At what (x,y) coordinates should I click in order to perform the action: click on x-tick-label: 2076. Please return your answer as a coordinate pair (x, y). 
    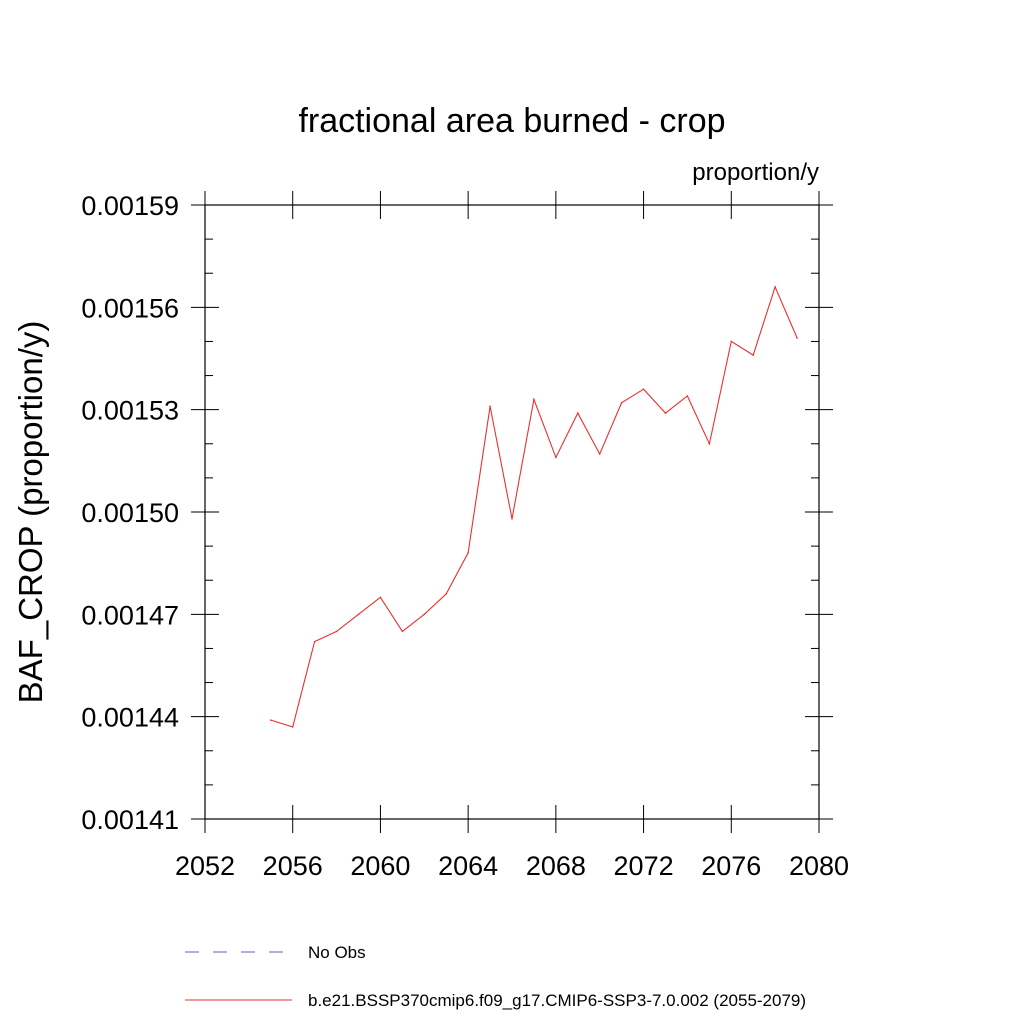
    Looking at the image, I should click on (731, 866).